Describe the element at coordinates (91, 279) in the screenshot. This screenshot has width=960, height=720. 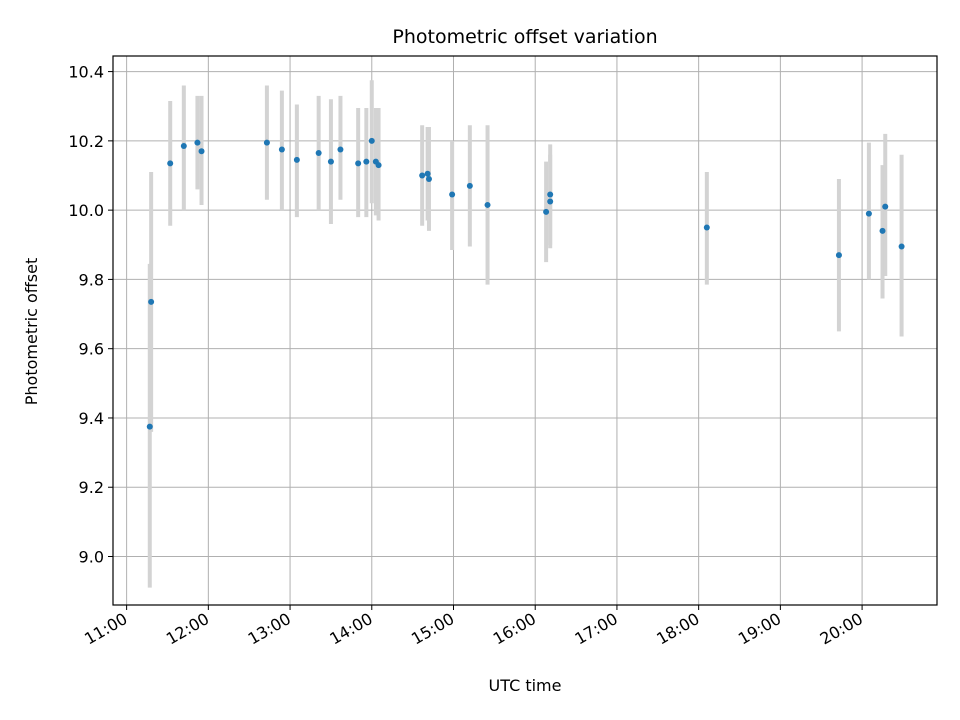
I see `y-tick-label: 9.8` at that location.